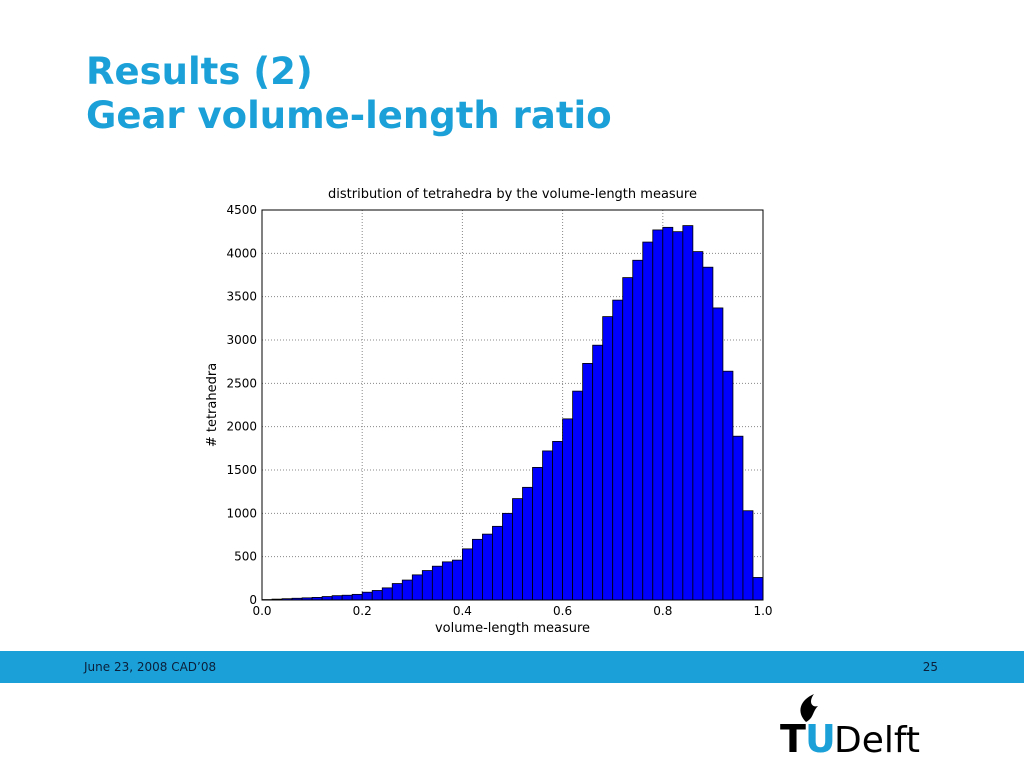  What do you see at coordinates (241, 210) in the screenshot?
I see `y-tick-label: 4500` at bounding box center [241, 210].